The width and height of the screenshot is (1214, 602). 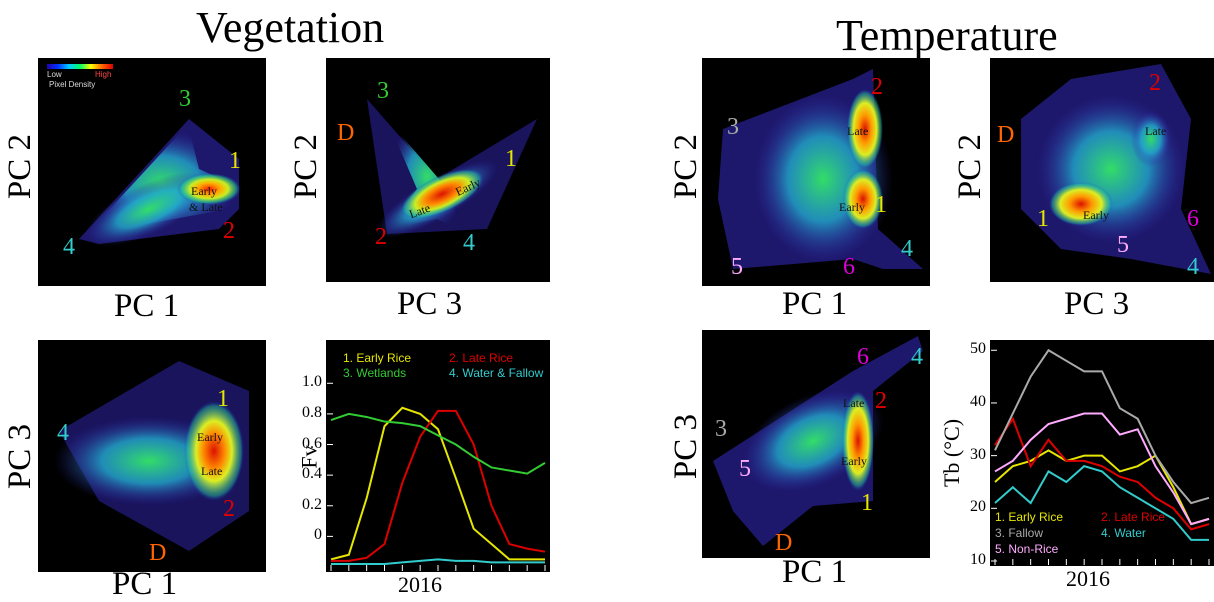 What do you see at coordinates (375, 373) in the screenshot?
I see `legend-wetlands: 3. Wetlands` at bounding box center [375, 373].